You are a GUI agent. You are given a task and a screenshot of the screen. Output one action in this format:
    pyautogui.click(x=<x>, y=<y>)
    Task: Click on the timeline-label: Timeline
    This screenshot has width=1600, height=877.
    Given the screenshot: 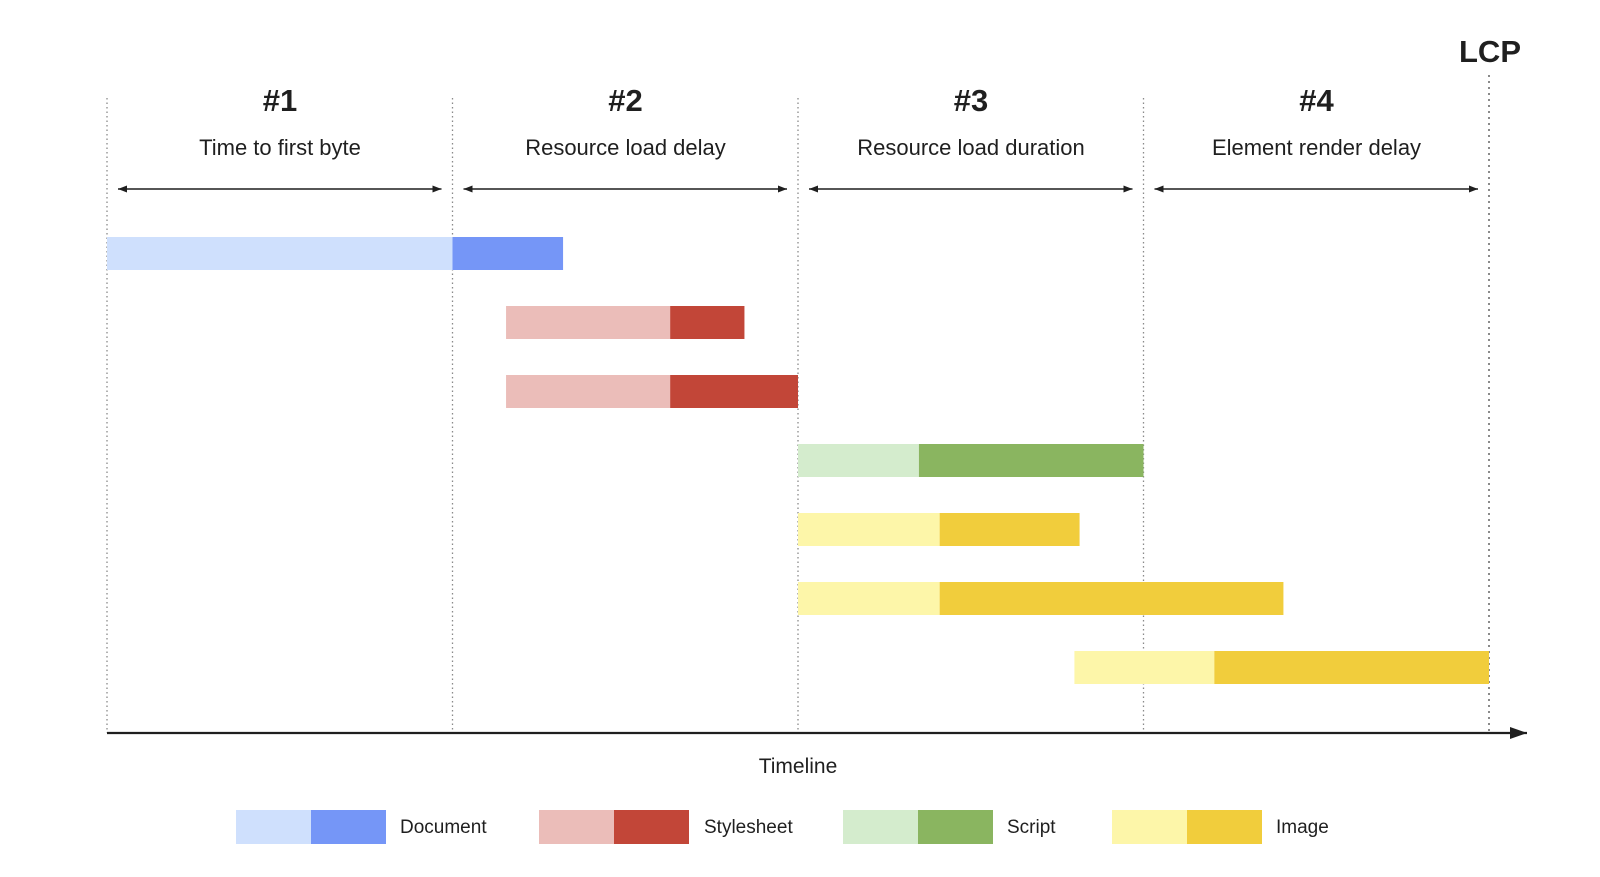 What is the action you would take?
    pyautogui.click(x=798, y=766)
    